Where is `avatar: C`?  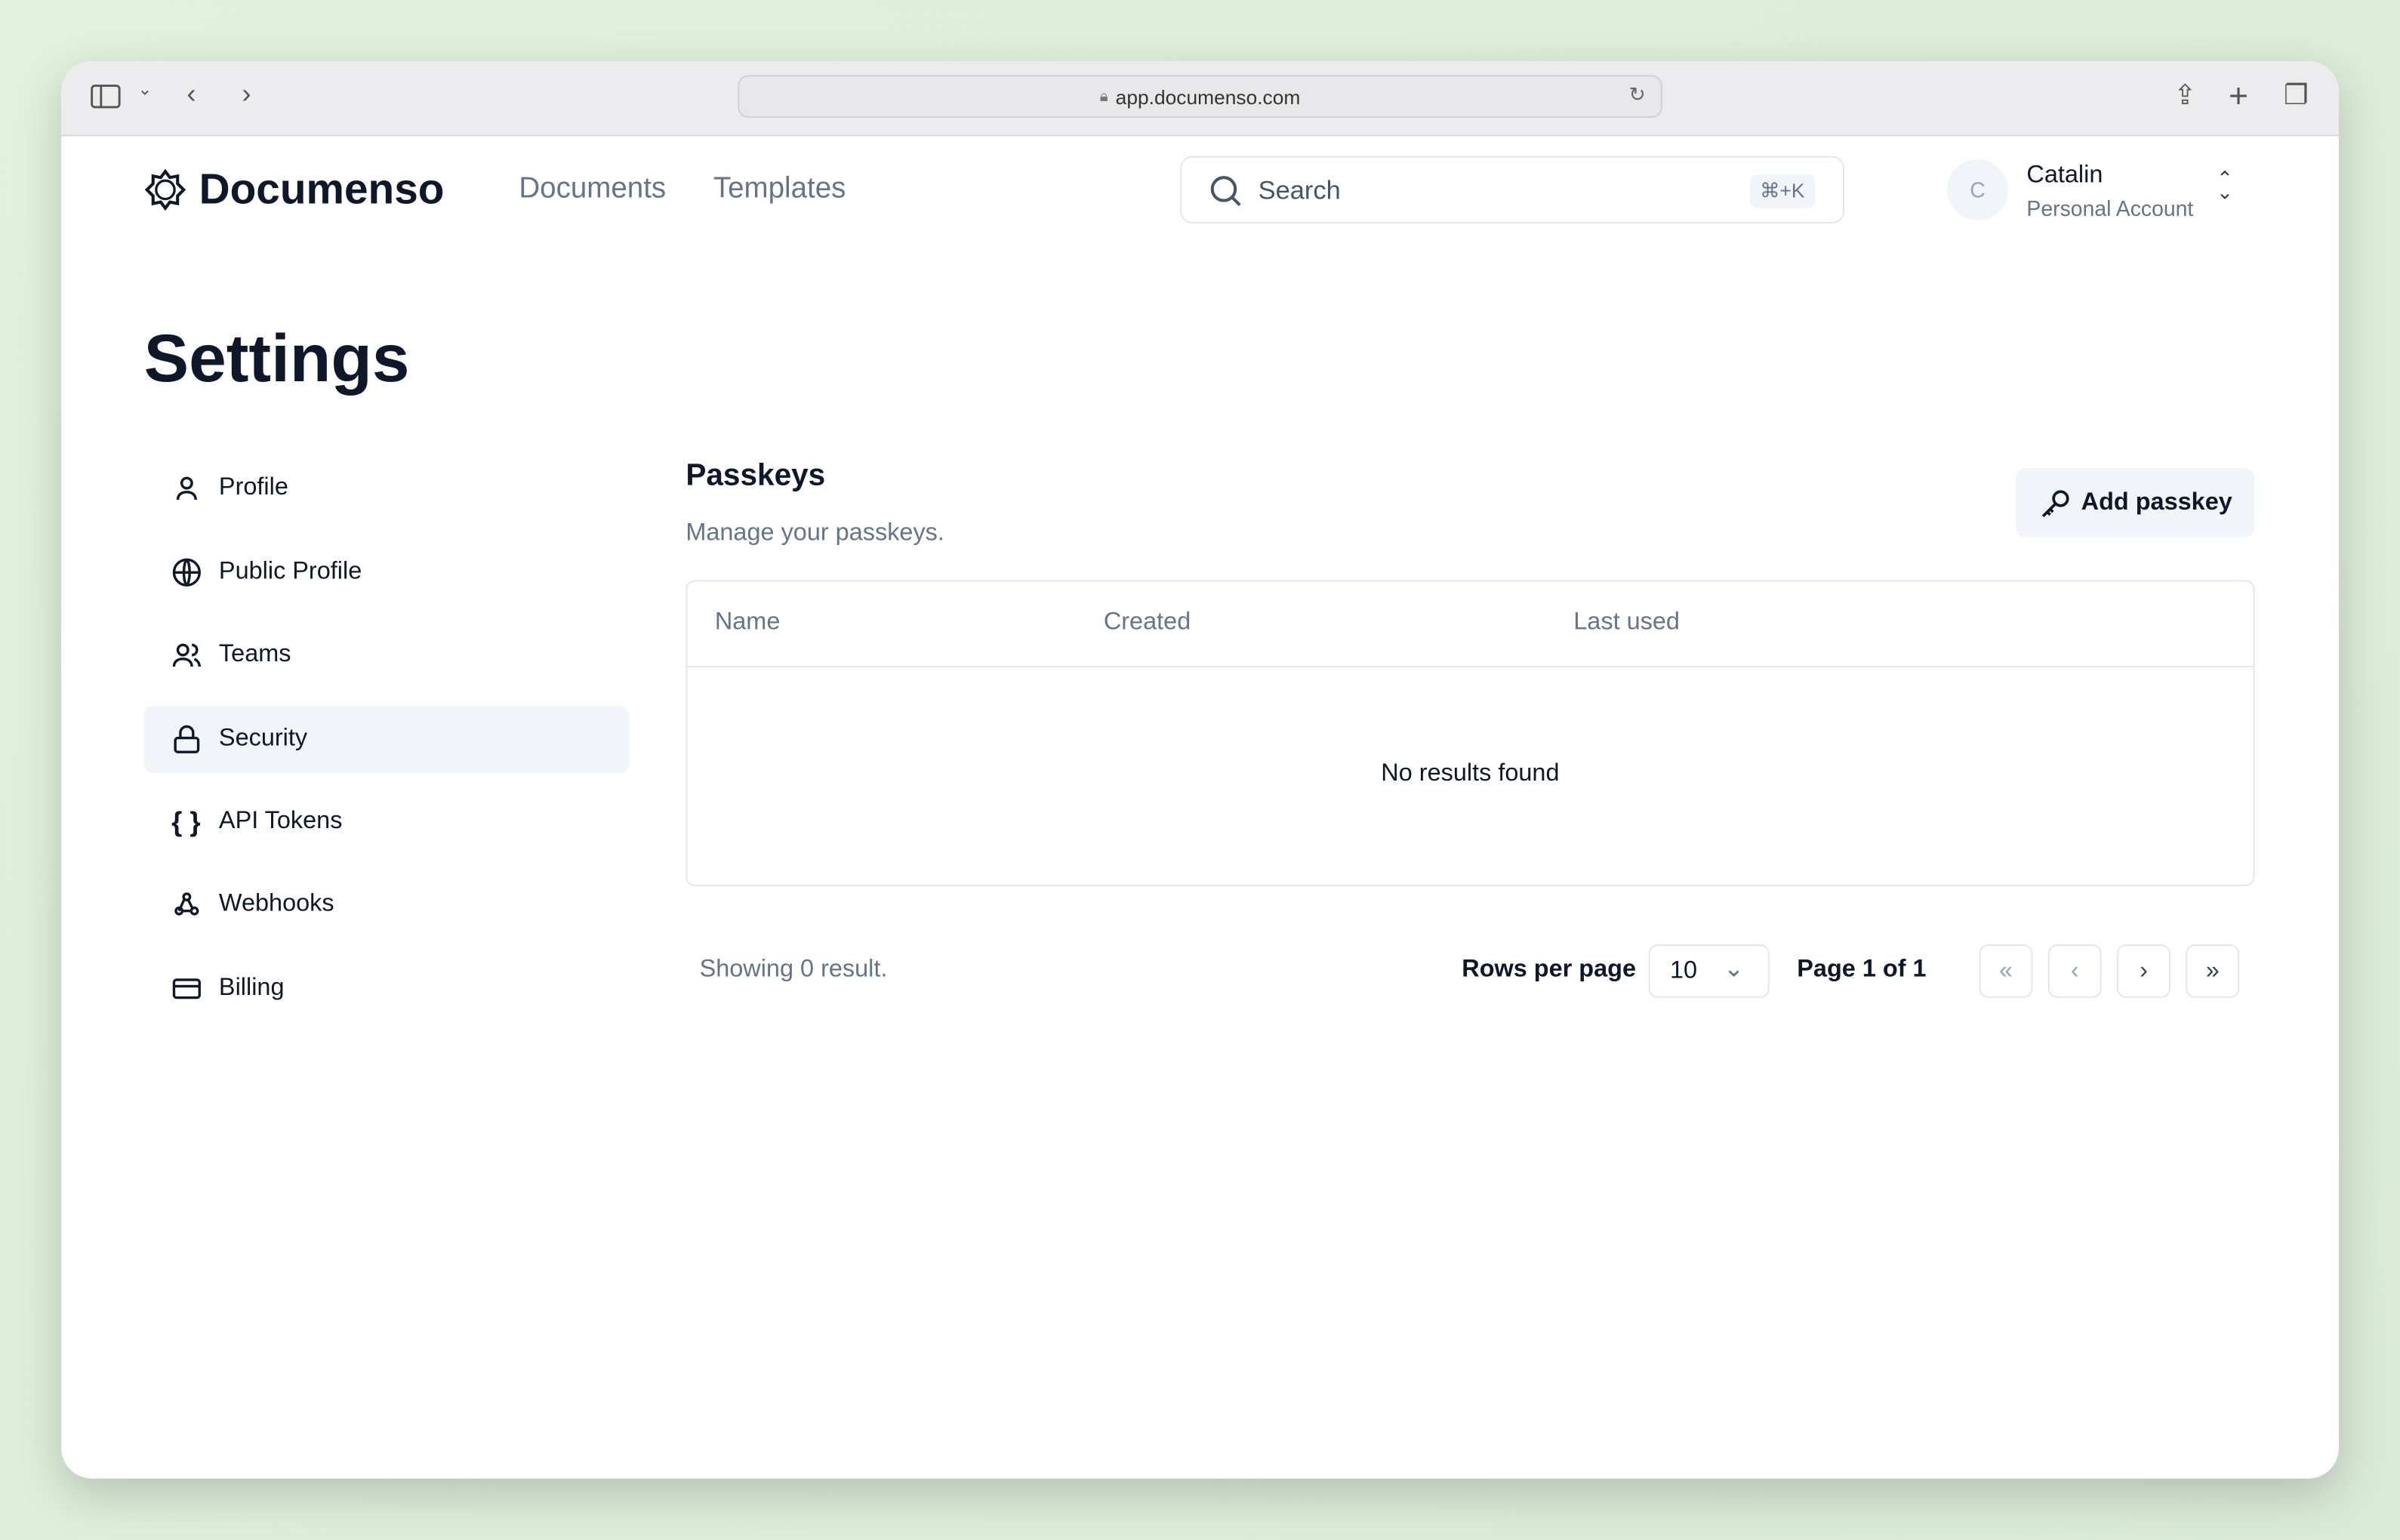 avatar: C is located at coordinates (1977, 189).